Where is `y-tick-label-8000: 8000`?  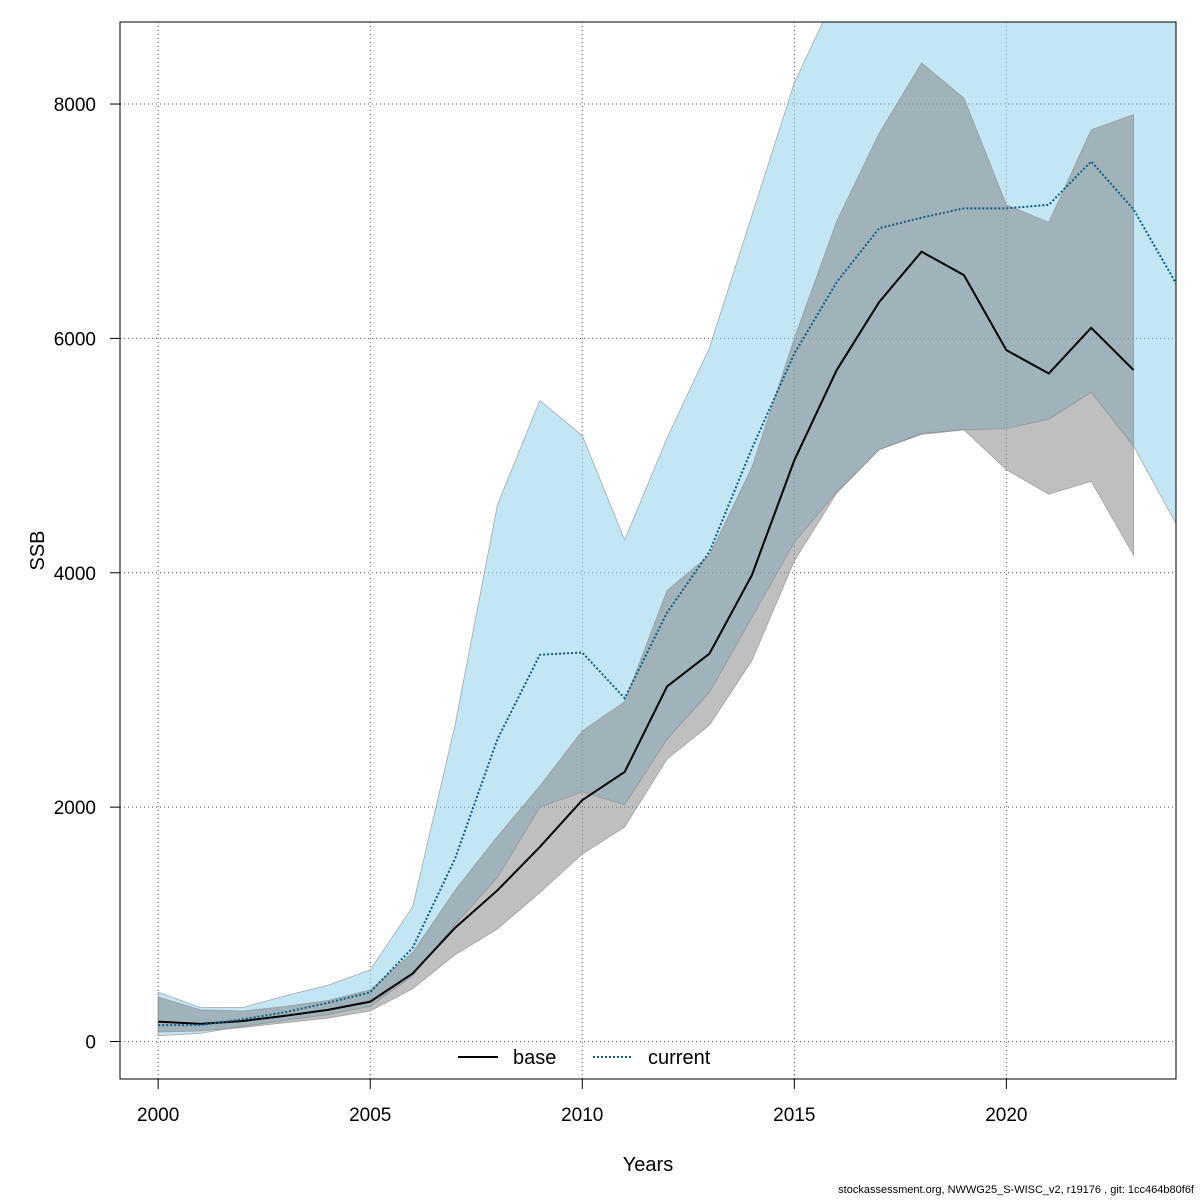
y-tick-label-8000: 8000 is located at coordinates (75, 105).